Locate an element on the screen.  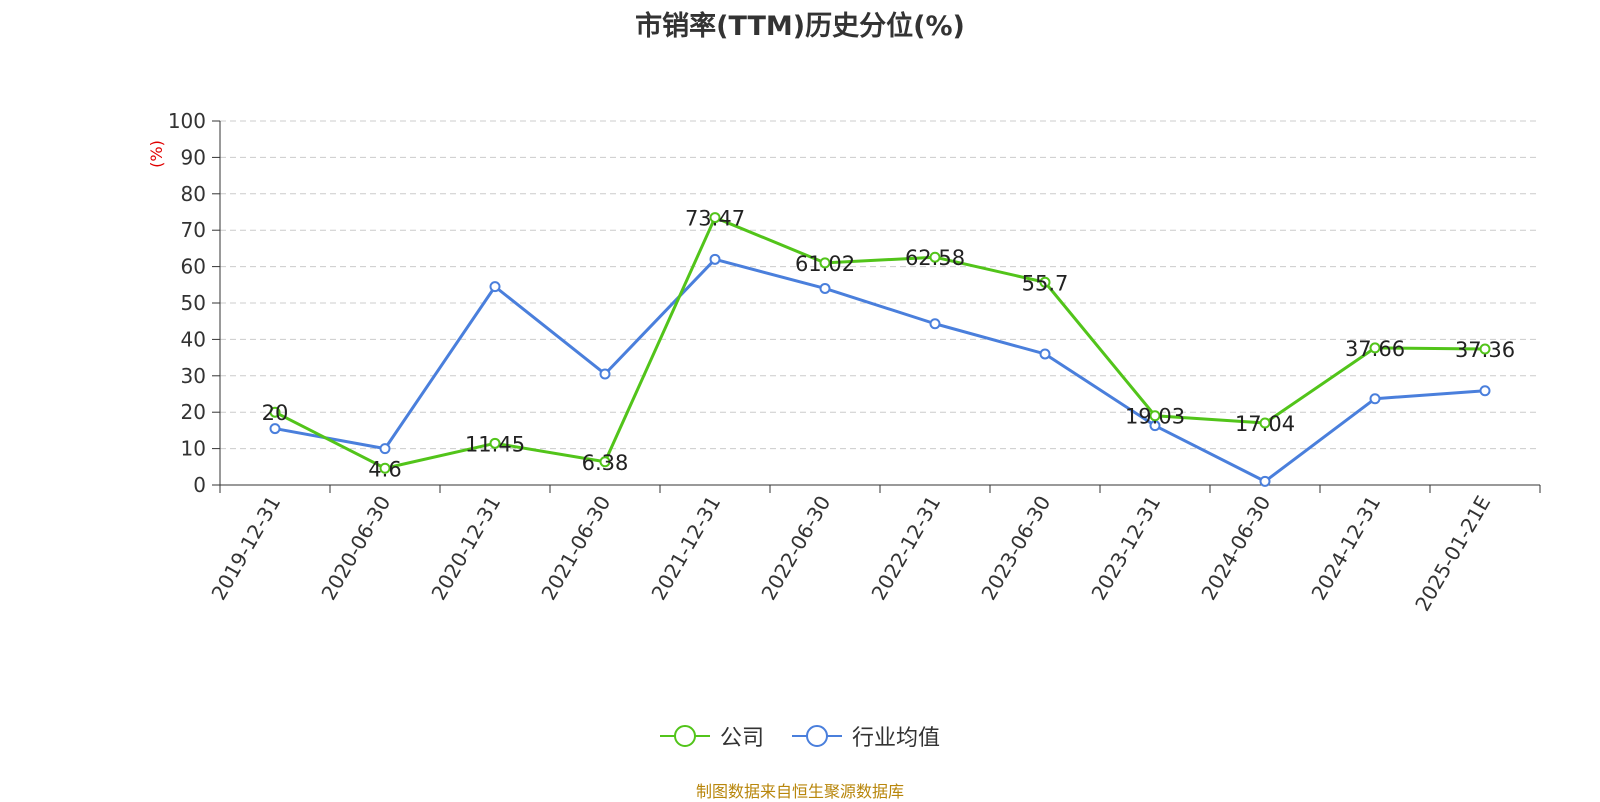
y-tick-label: 100 is located at coordinates (187, 121).